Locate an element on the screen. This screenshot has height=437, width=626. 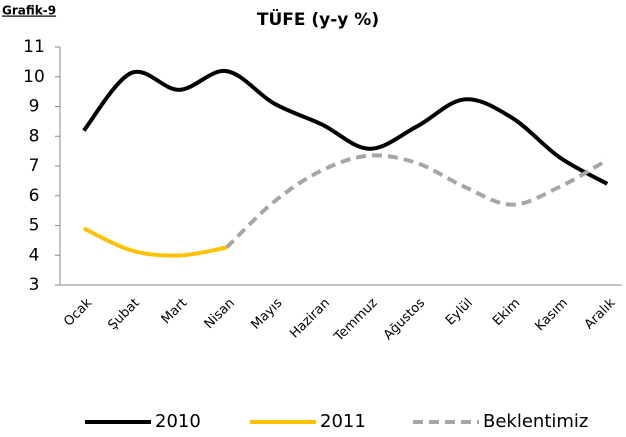
legend-label: 2011 is located at coordinates (343, 421).